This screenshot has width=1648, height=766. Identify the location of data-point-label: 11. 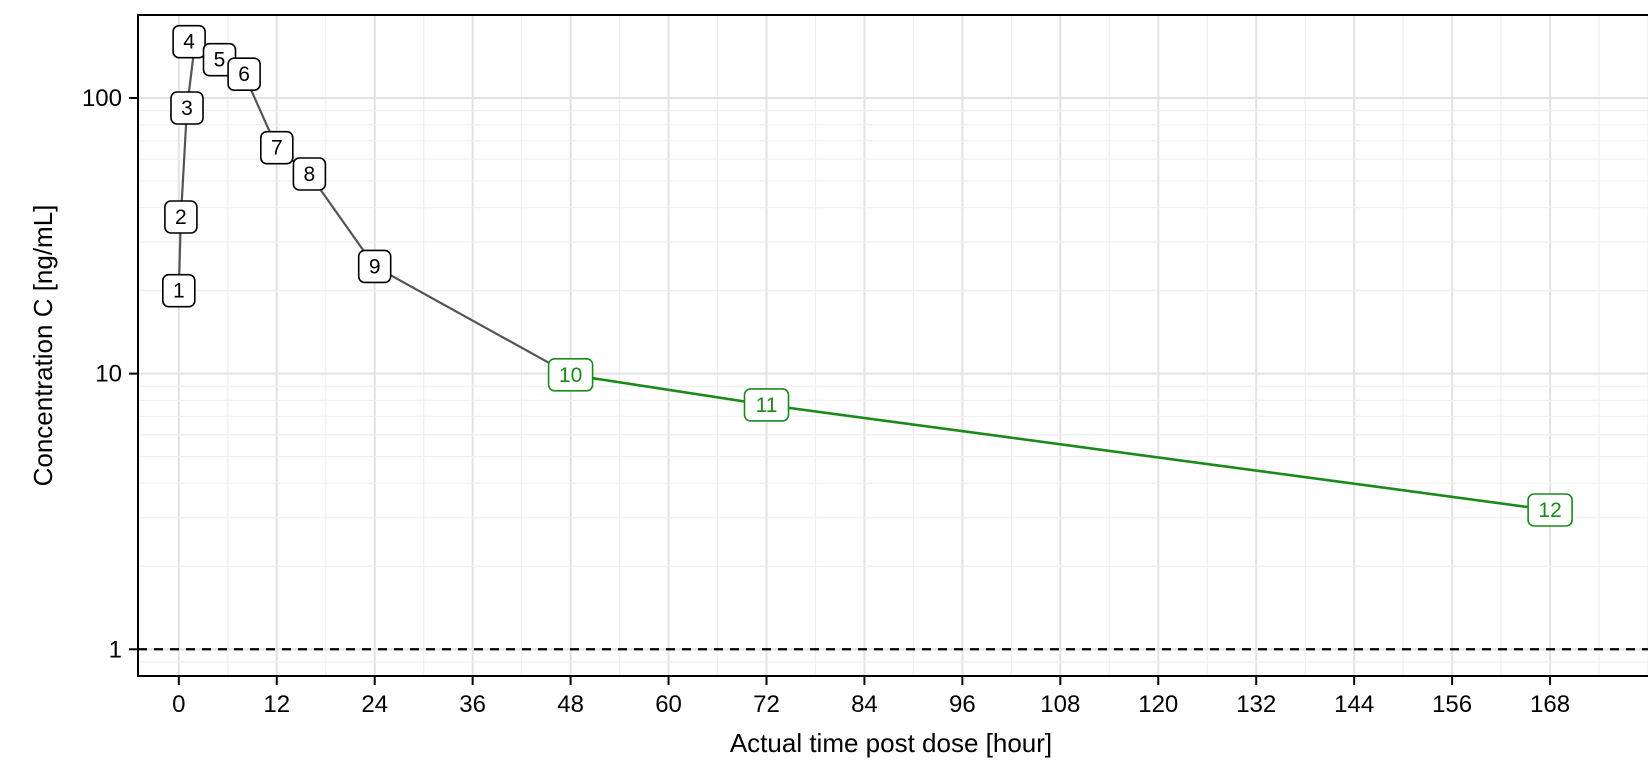
(767, 405).